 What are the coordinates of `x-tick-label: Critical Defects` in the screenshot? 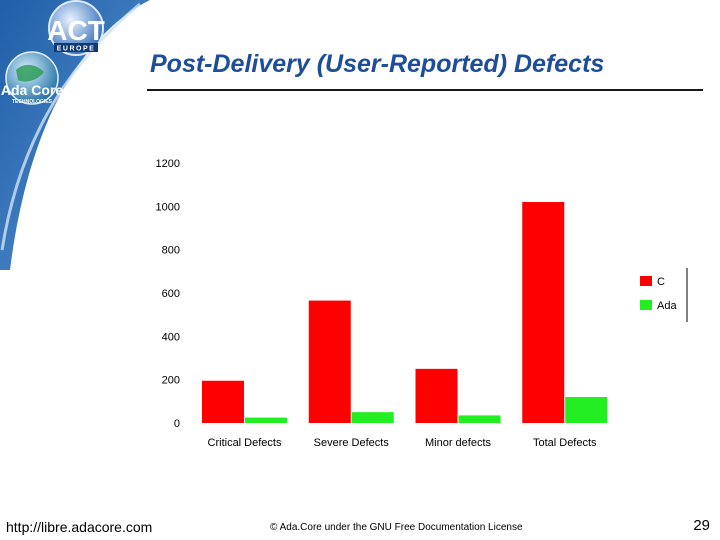 It's located at (245, 443).